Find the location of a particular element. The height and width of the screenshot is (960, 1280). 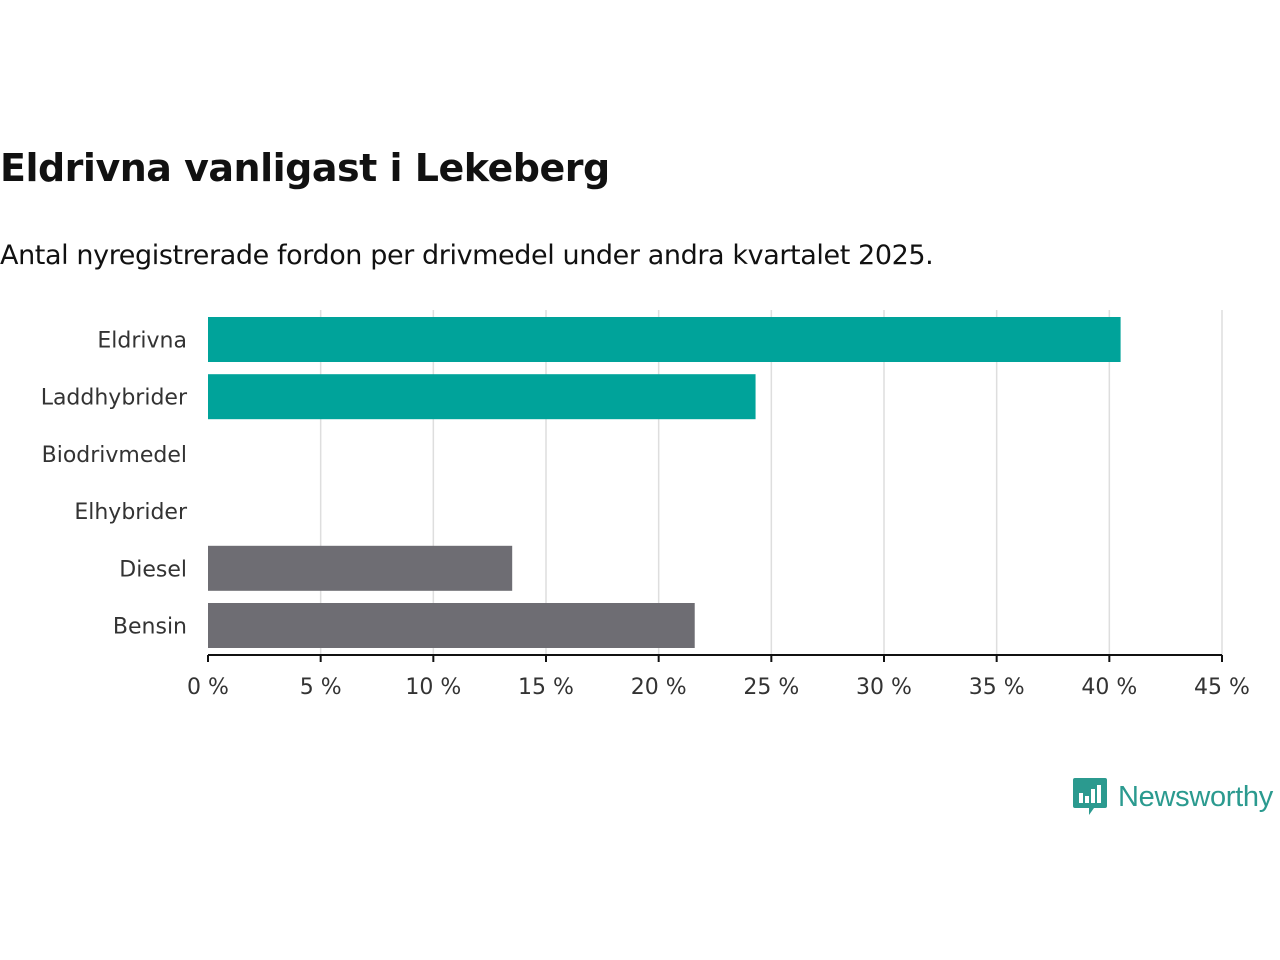

x-tick-label: 20 % is located at coordinates (659, 687).